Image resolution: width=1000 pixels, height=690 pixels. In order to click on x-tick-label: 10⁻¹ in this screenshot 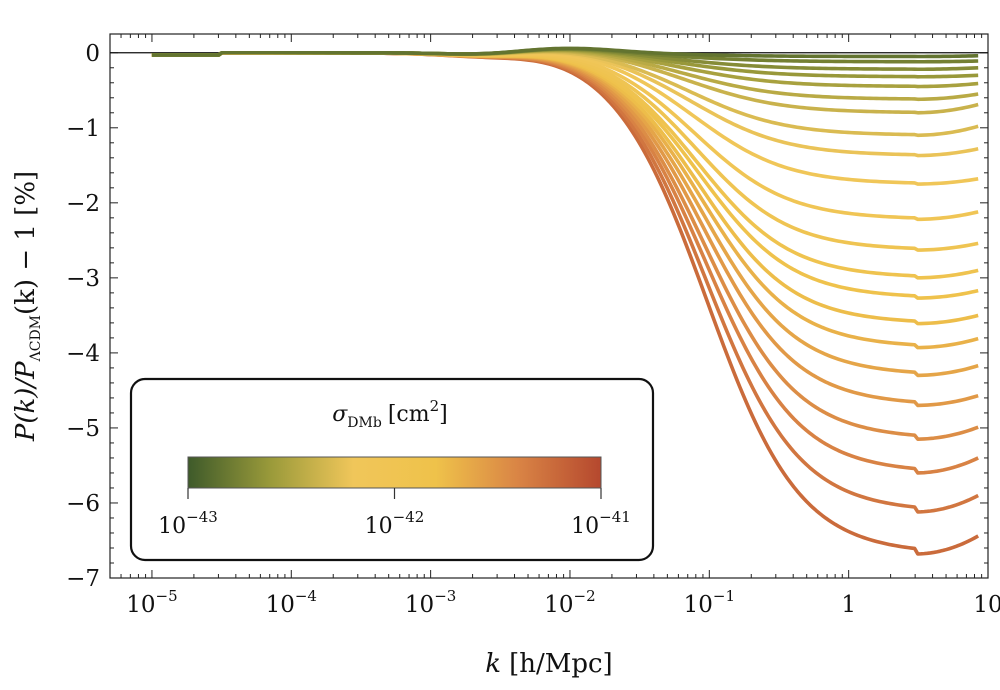, I will do `click(709, 602)`.